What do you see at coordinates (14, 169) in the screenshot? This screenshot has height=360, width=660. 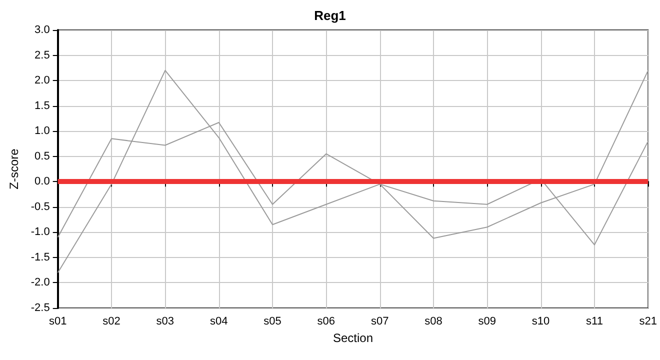 I see `y-axis-title: Z-score` at bounding box center [14, 169].